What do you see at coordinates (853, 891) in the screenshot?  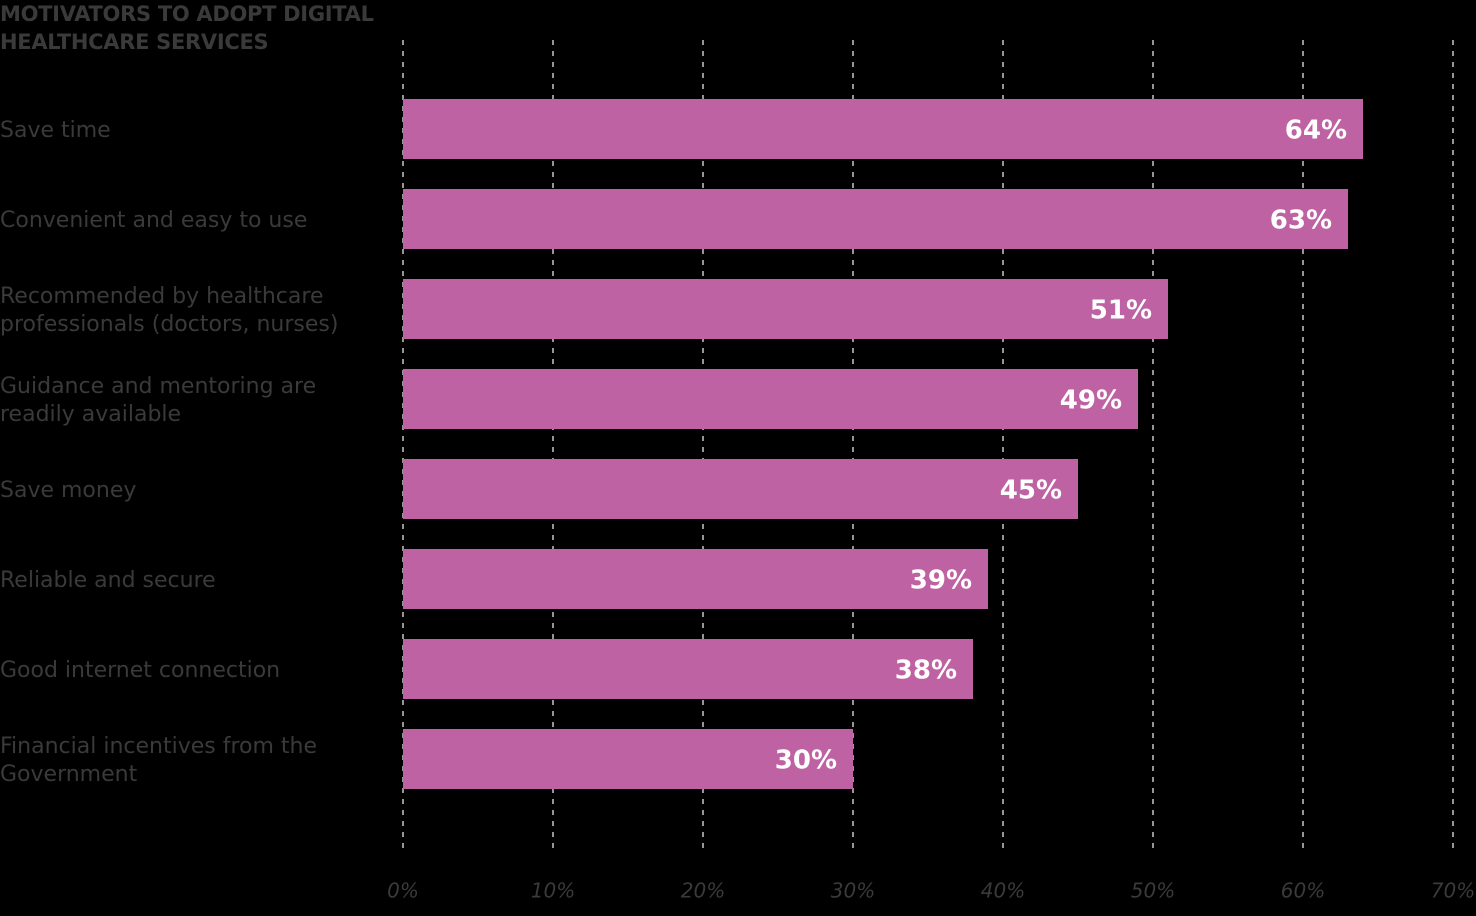 I see `x-tick-label: 30%` at bounding box center [853, 891].